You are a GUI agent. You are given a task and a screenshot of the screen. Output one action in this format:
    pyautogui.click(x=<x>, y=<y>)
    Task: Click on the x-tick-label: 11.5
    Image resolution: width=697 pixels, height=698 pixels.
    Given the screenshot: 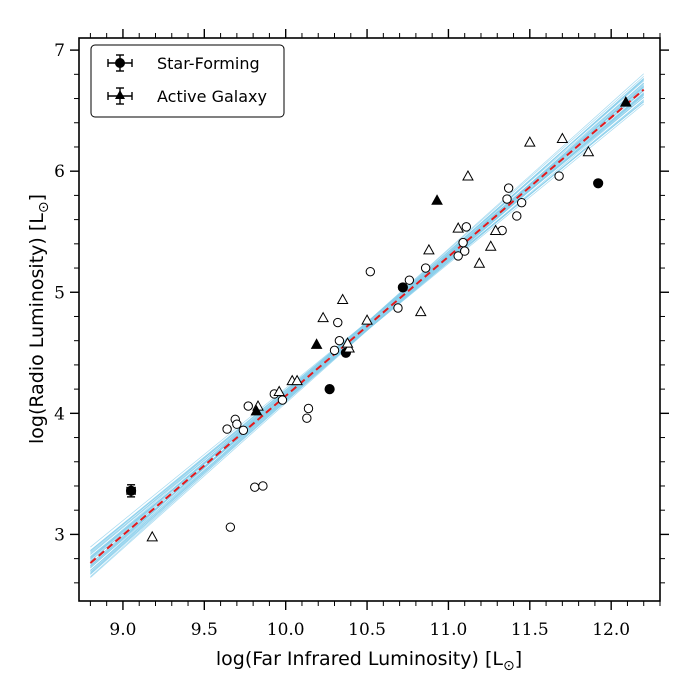 What is the action you would take?
    pyautogui.click(x=530, y=630)
    